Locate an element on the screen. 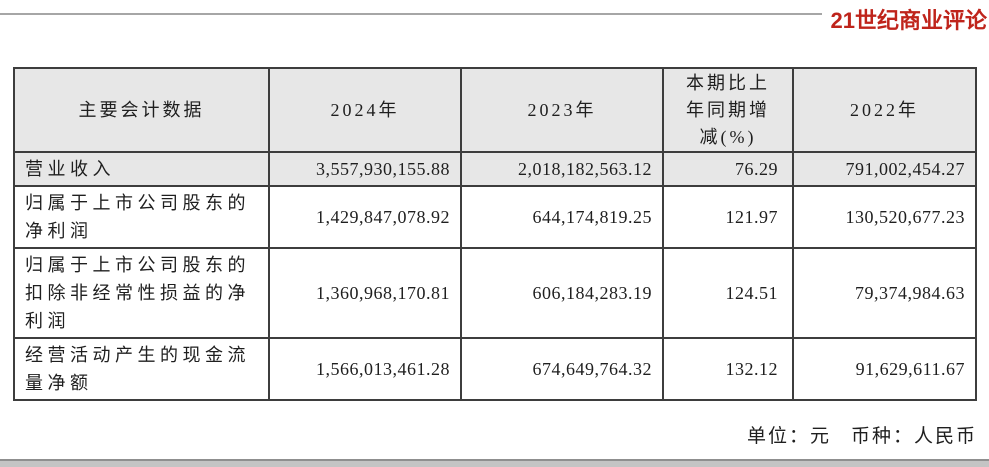 The height and width of the screenshot is (467, 989). value-2023: 2,018,182,563.12 is located at coordinates (562, 169).